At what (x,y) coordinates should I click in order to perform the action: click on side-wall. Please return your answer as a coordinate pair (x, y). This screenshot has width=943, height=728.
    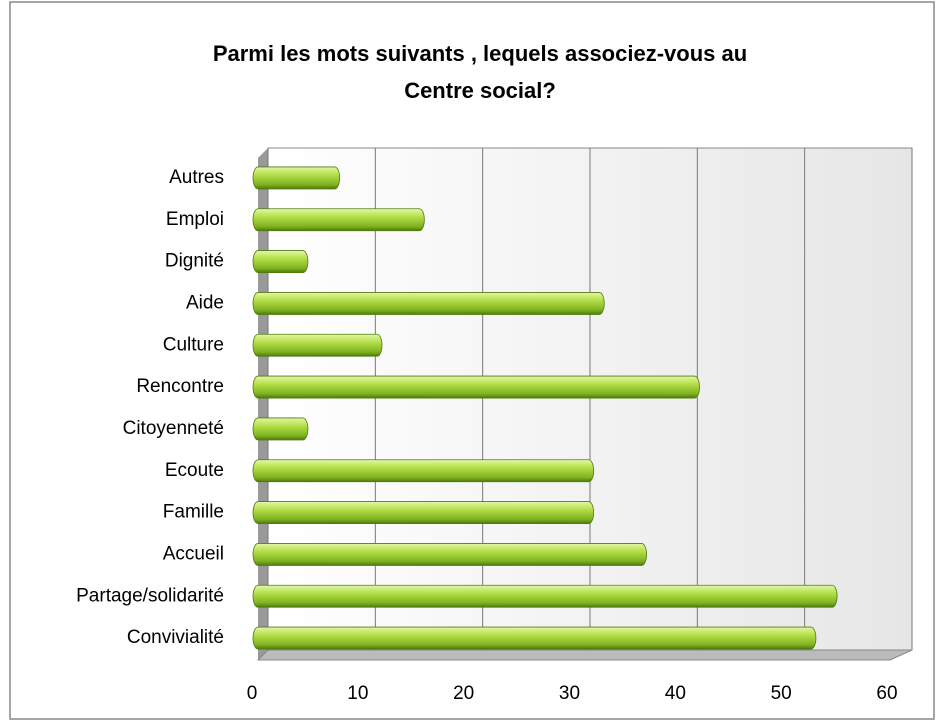
    Looking at the image, I should click on (263, 404).